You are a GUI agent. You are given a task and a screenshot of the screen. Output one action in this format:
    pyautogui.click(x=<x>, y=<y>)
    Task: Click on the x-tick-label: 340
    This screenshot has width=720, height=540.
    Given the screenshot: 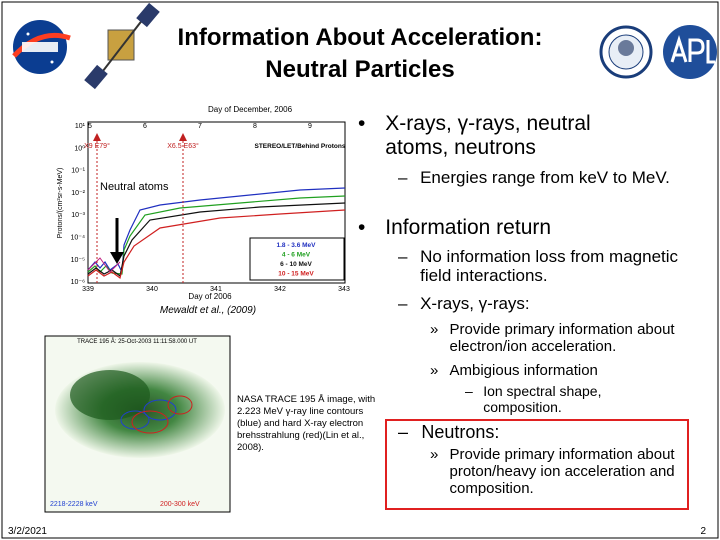 What is the action you would take?
    pyautogui.click(x=152, y=289)
    